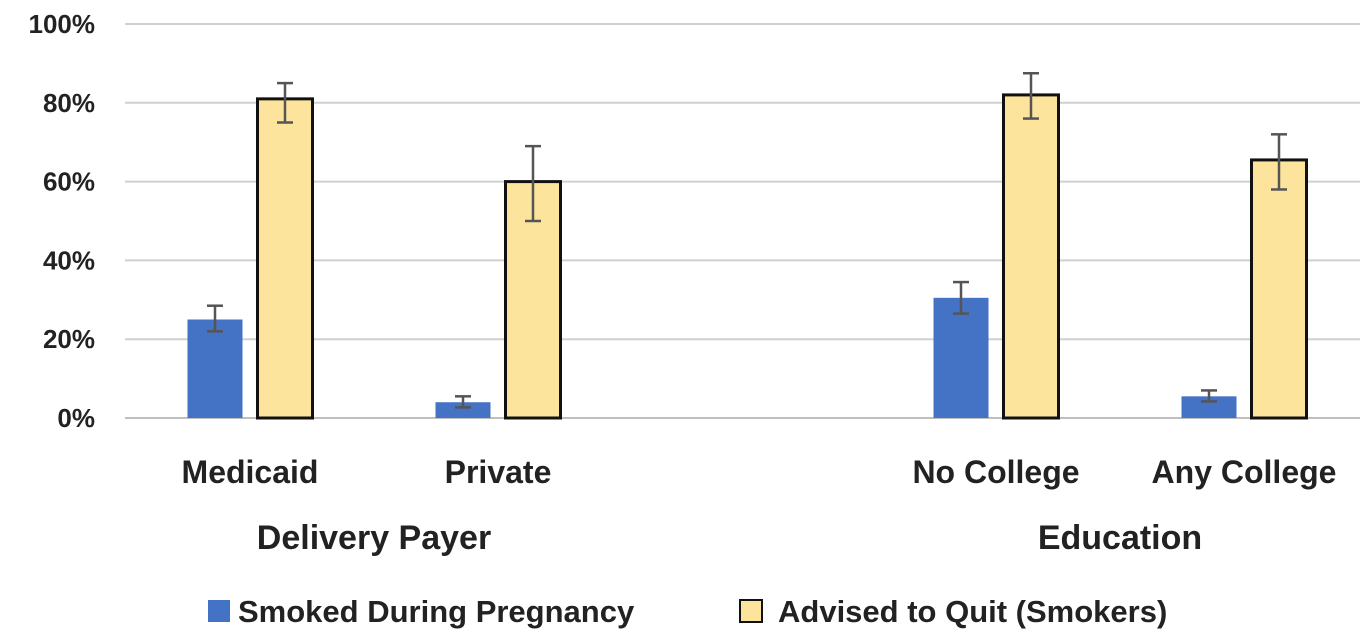 The width and height of the screenshot is (1360, 632). What do you see at coordinates (995, 472) in the screenshot?
I see `category-label: No College` at bounding box center [995, 472].